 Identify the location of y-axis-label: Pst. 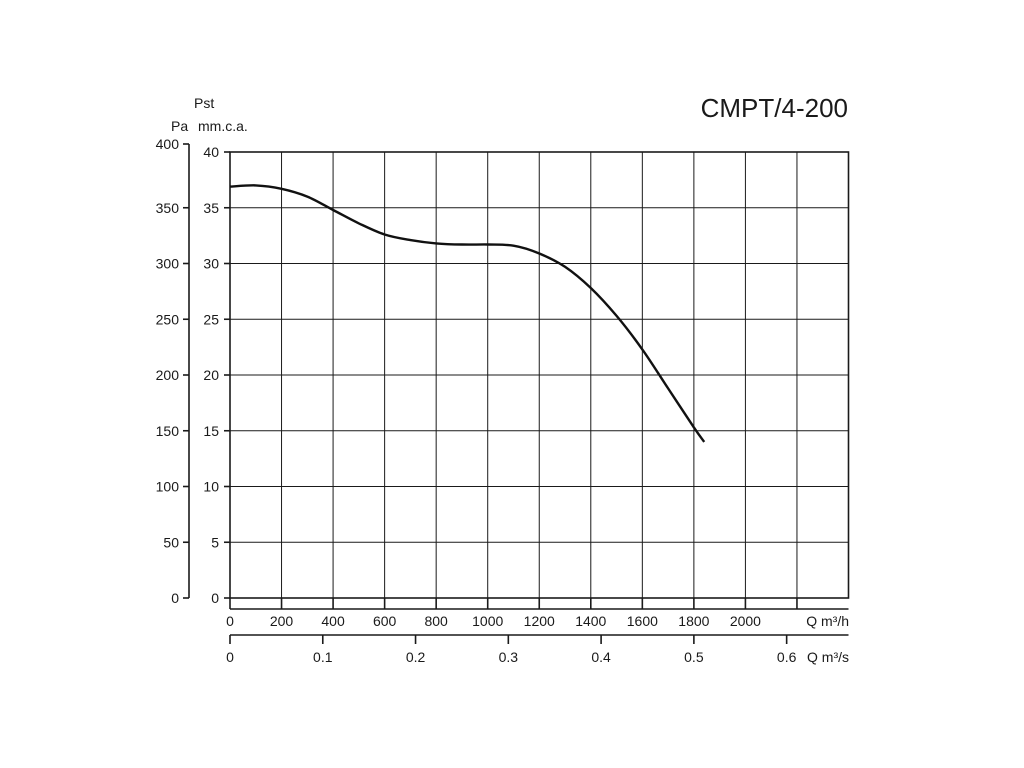
(204, 103).